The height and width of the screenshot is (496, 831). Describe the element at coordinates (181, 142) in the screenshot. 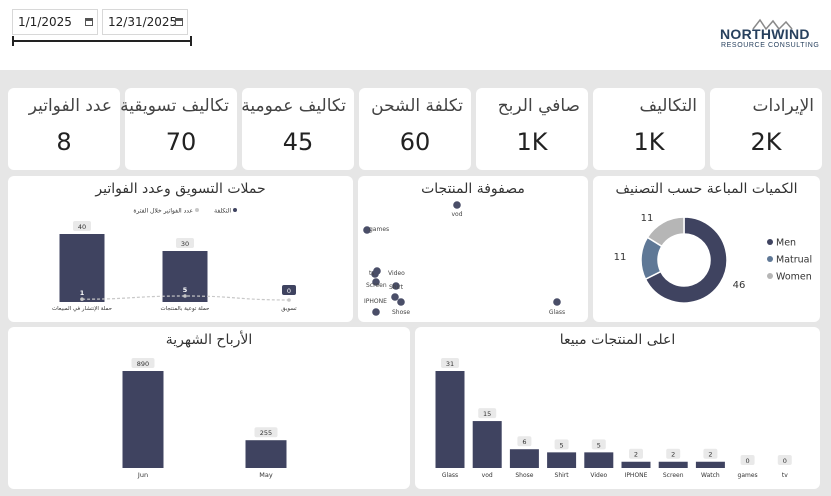

I see `kpi-value: 70` at that location.